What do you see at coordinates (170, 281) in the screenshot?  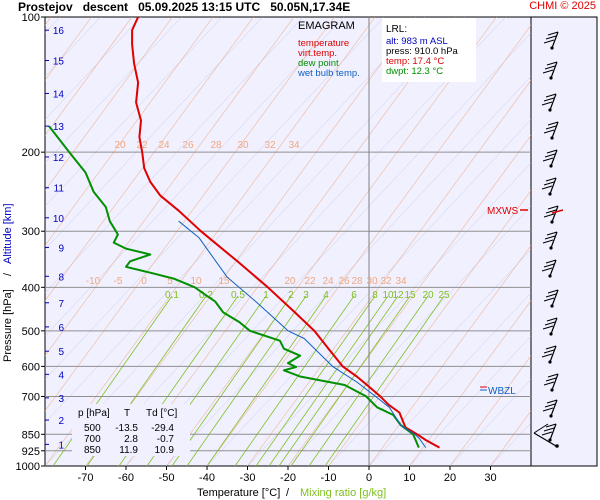 I see `theta-label: 5` at bounding box center [170, 281].